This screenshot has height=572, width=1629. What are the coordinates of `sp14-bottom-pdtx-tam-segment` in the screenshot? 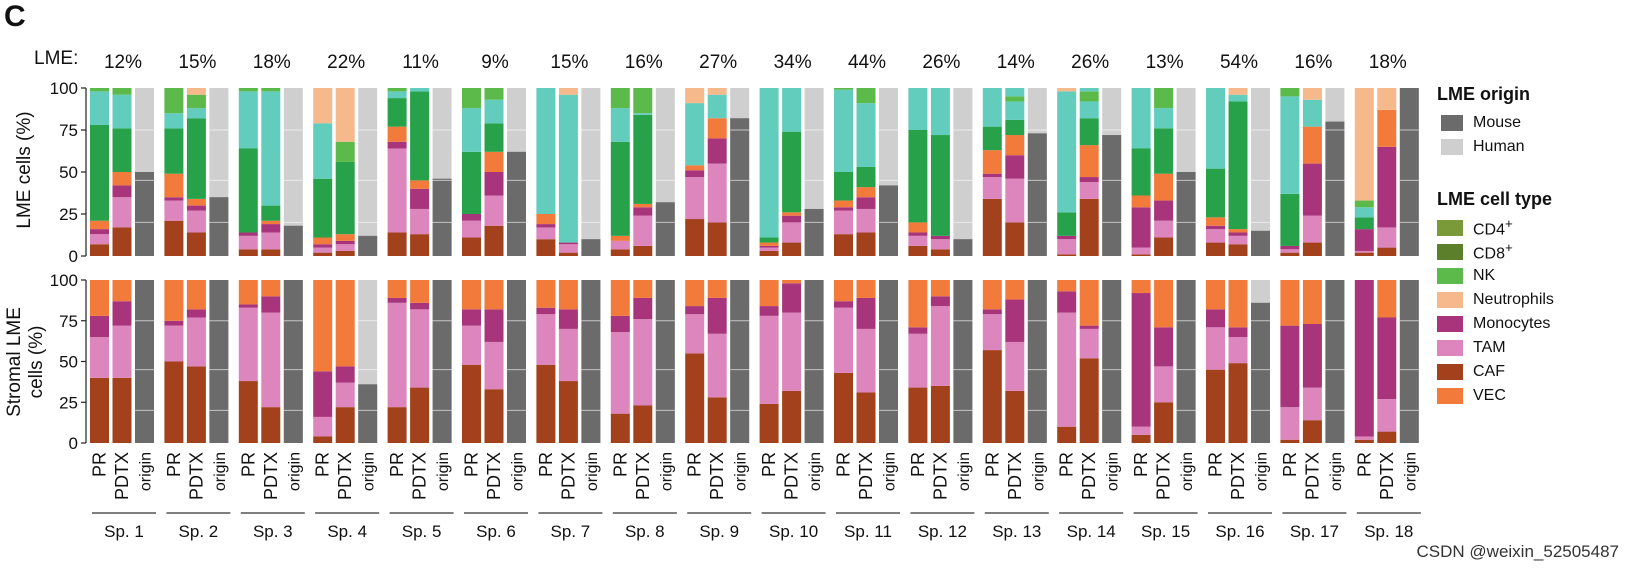 It's located at (1089, 343).